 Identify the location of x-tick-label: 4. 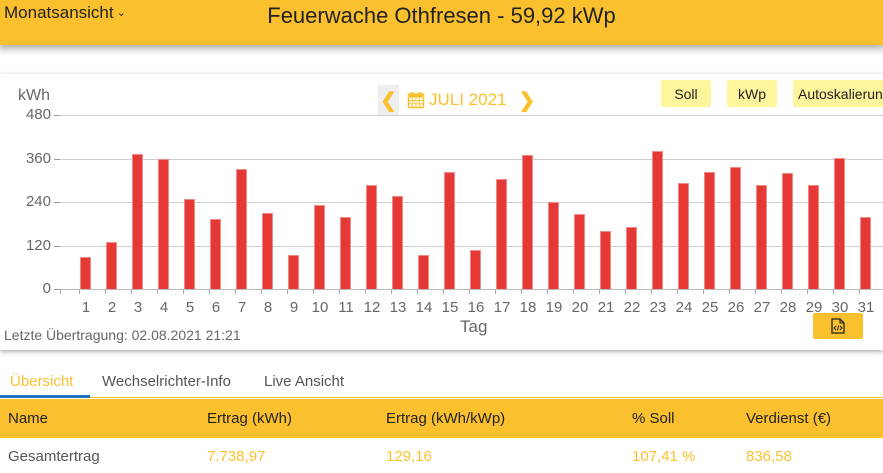
(164, 307).